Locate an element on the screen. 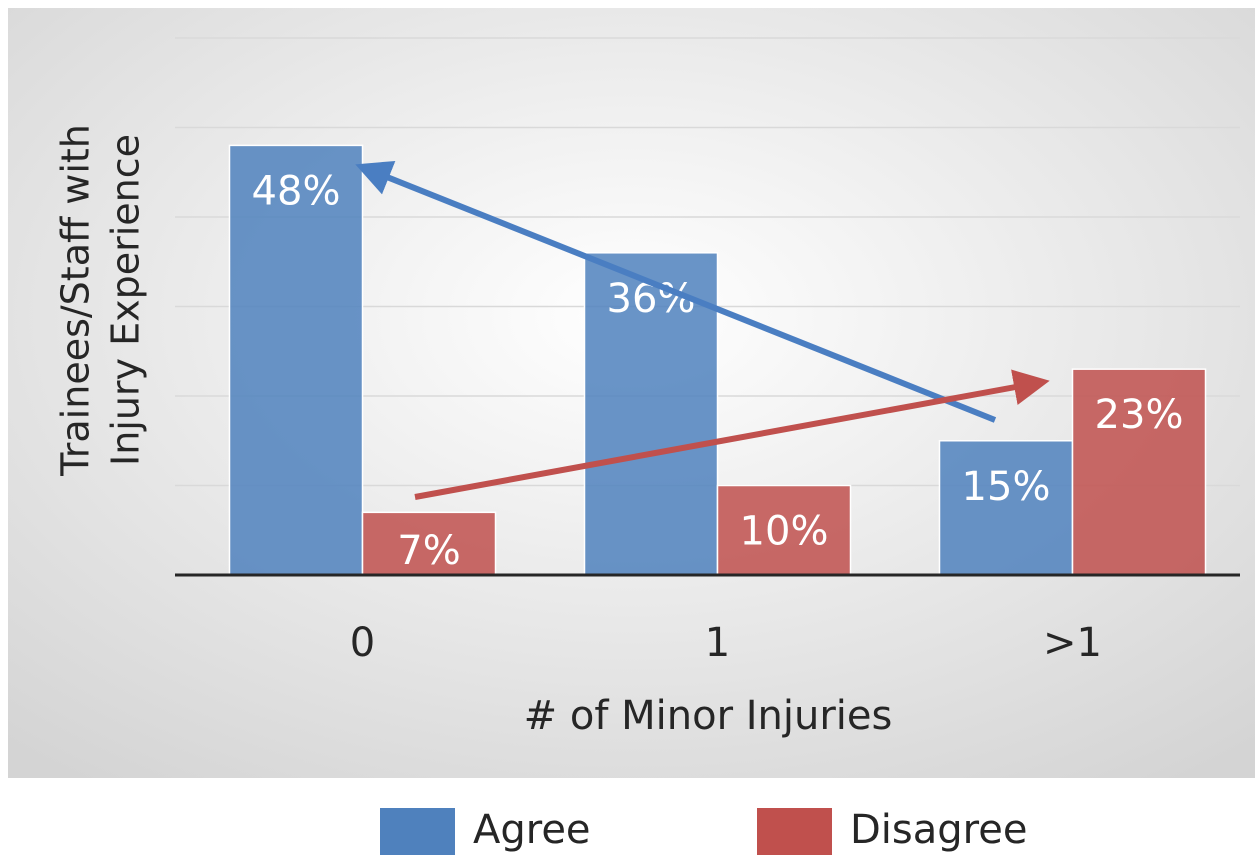 The width and height of the screenshot is (1255, 855). legend-label: Agree is located at coordinates (532, 830).